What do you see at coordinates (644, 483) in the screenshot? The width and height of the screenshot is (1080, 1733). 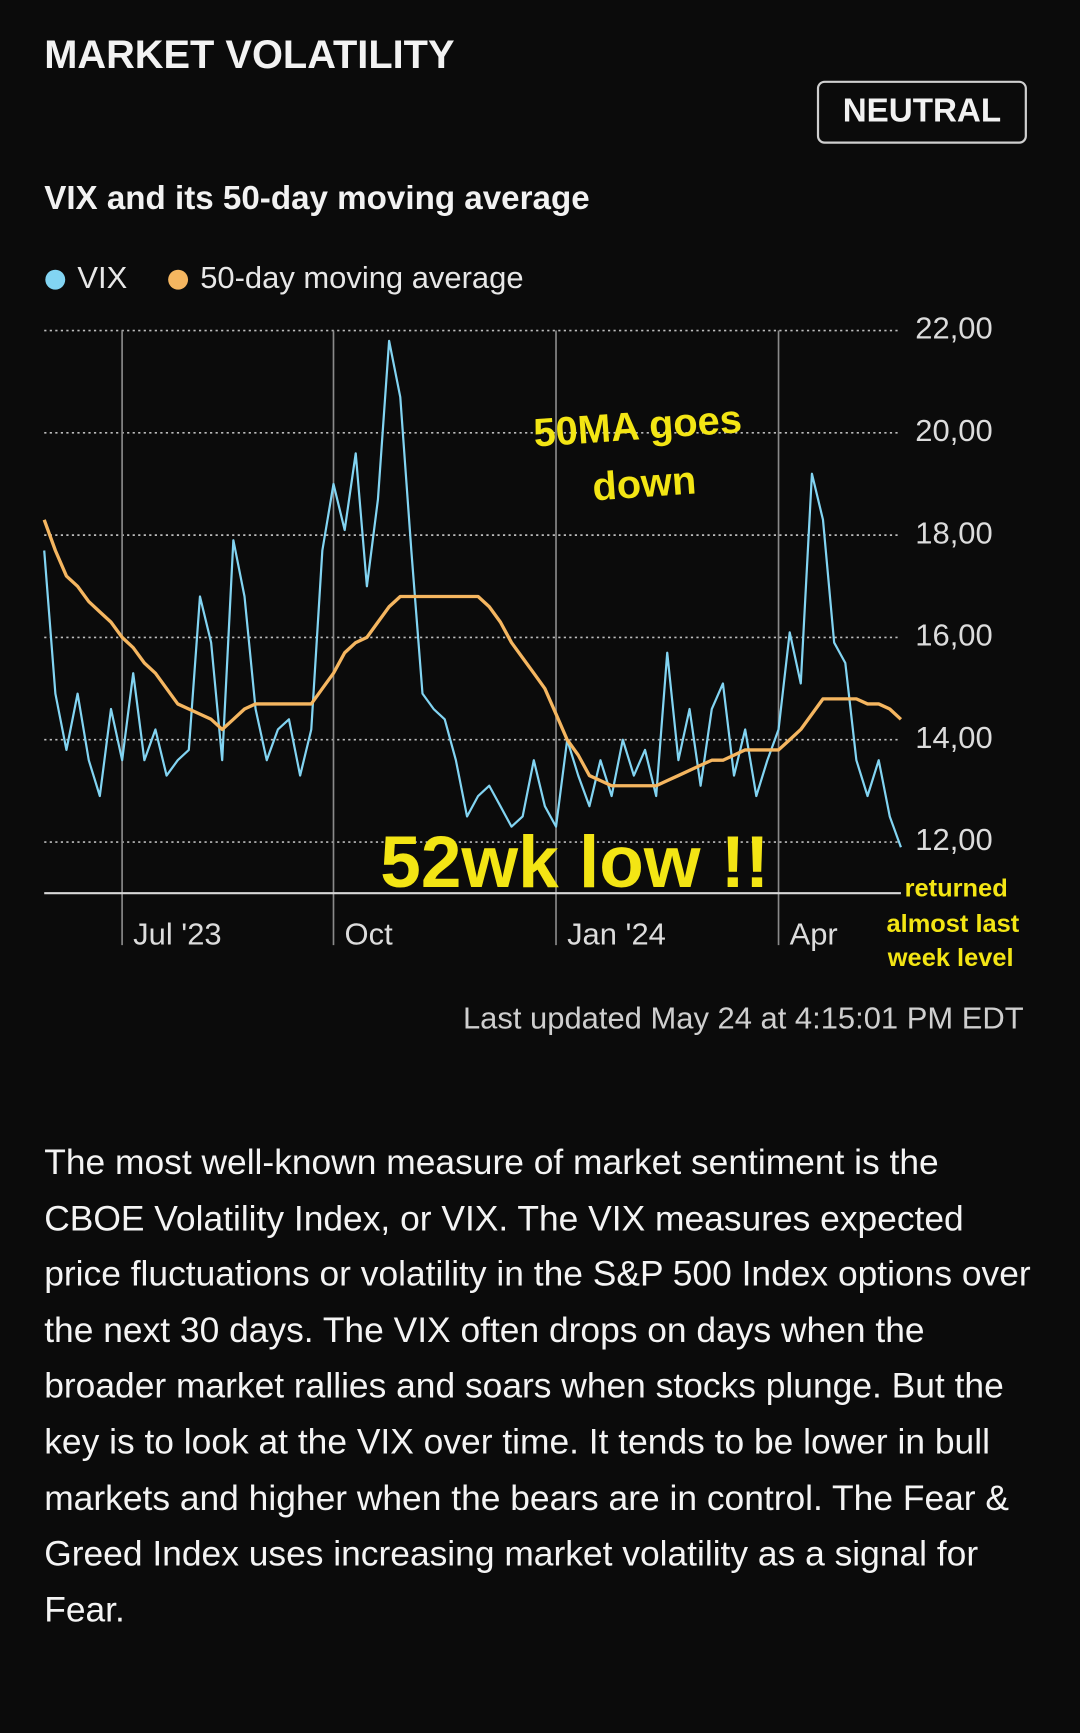 I see `annotation: down` at bounding box center [644, 483].